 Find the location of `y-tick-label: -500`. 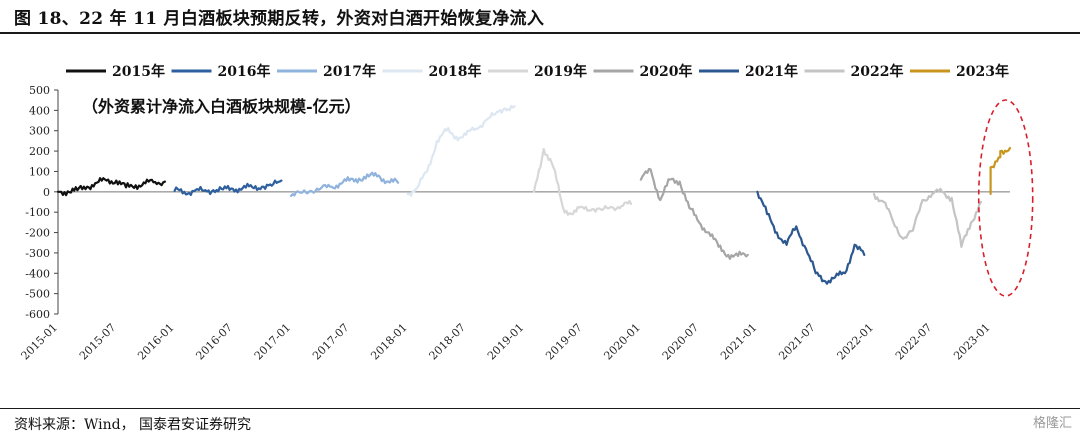

y-tick-label: -500 is located at coordinates (37, 294).